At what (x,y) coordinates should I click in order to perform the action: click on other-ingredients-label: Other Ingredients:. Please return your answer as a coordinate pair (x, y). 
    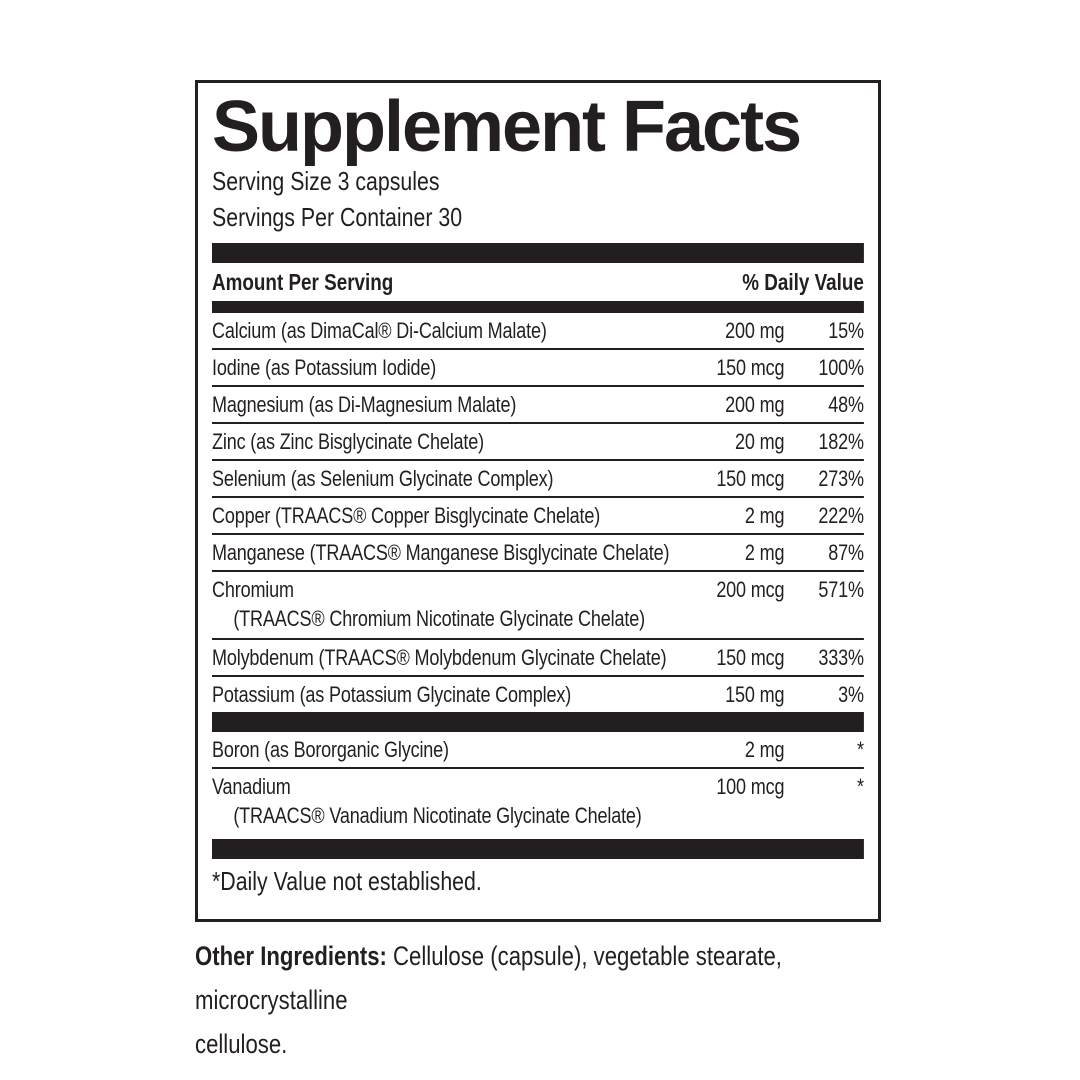
    Looking at the image, I should click on (291, 956).